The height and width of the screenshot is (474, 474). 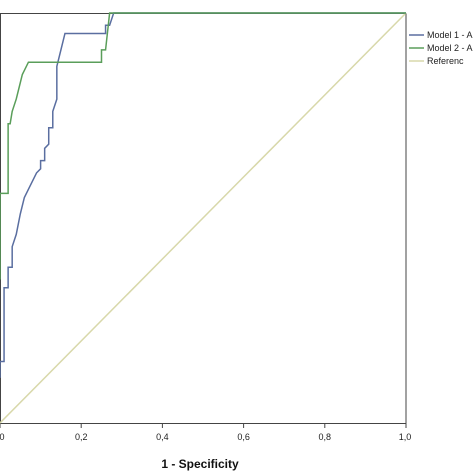 What do you see at coordinates (205, 432) in the screenshot?
I see `x-axis: 0 0,2 0,4 0,6 0,8 1,0` at bounding box center [205, 432].